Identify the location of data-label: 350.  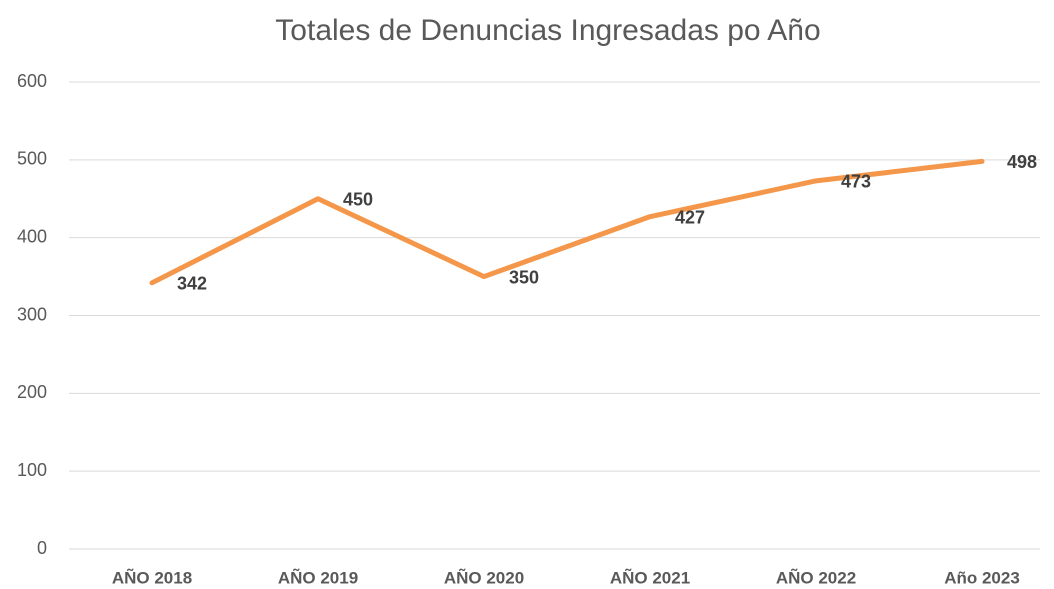
(524, 277).